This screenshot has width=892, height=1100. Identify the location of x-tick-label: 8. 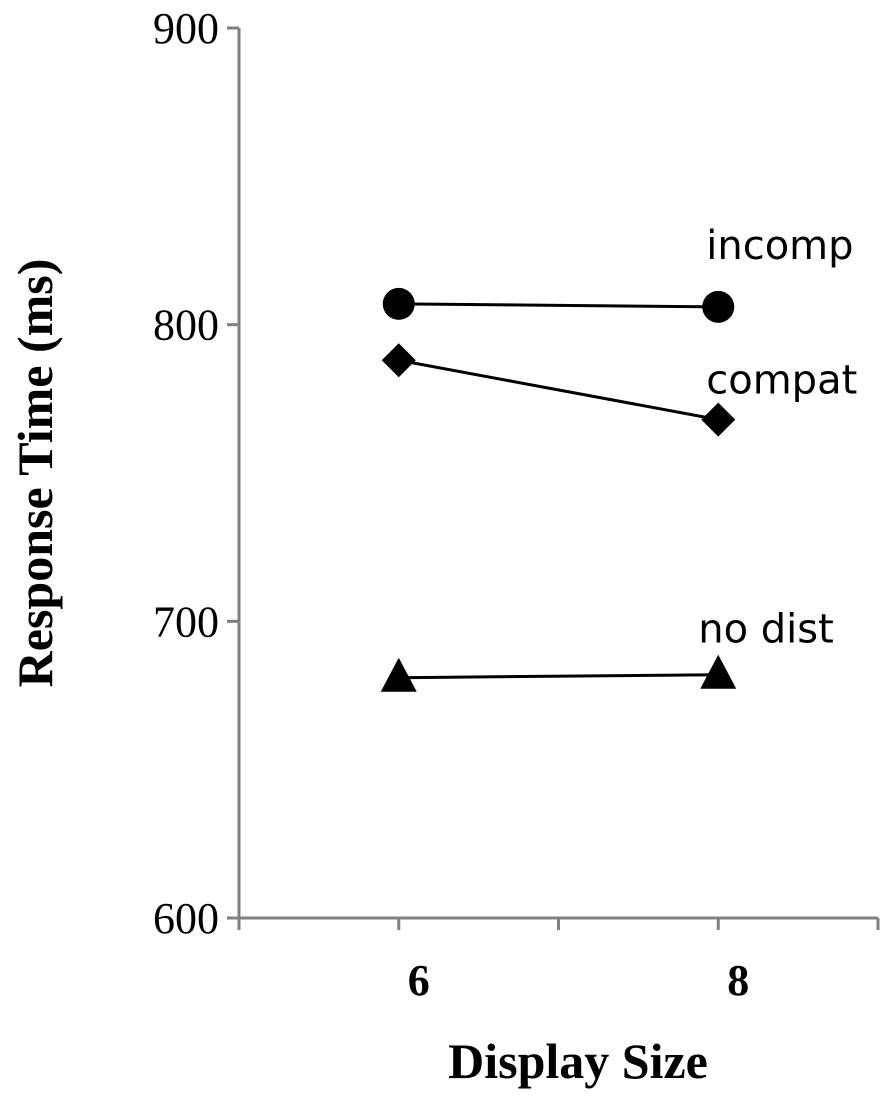
(738, 980).